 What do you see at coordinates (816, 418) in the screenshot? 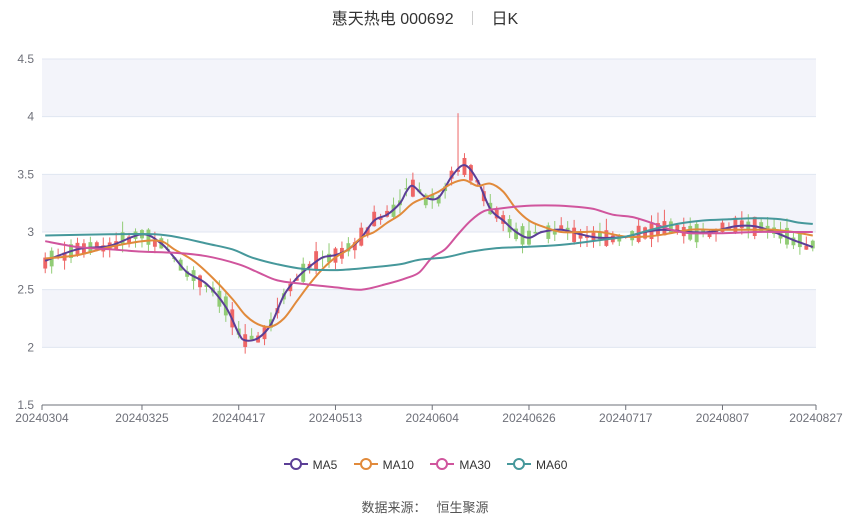
I see `x-tick-label: 20240827` at bounding box center [816, 418].